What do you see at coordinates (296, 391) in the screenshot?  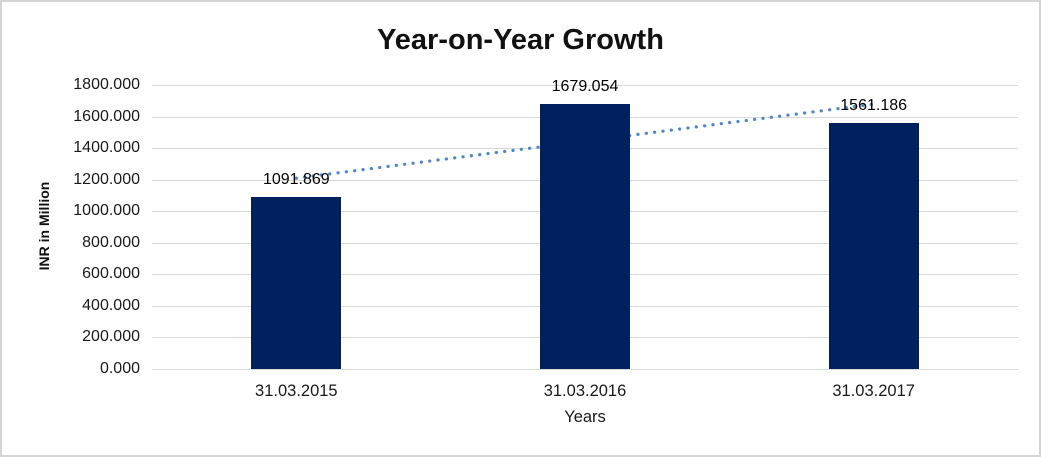 I see `x-tick-label: 31.03.2015` at bounding box center [296, 391].